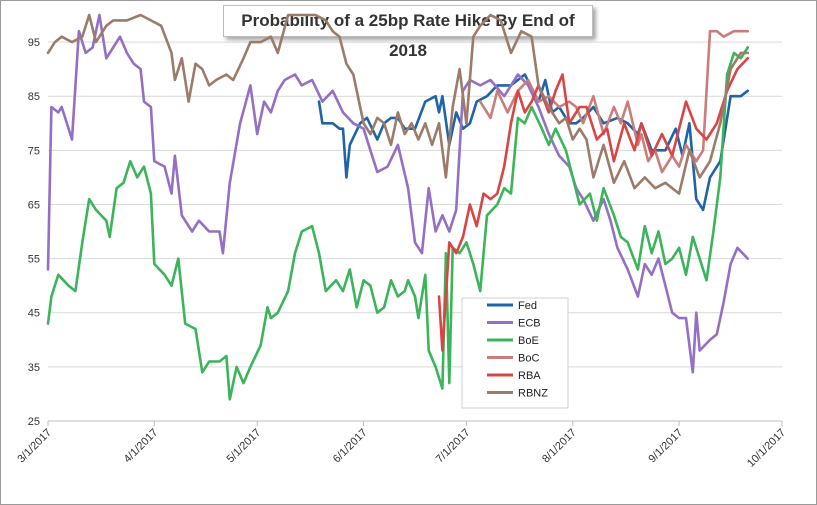 This screenshot has height=505, width=817. What do you see at coordinates (34, 151) in the screenshot?
I see `y-tick-label: 75` at bounding box center [34, 151].